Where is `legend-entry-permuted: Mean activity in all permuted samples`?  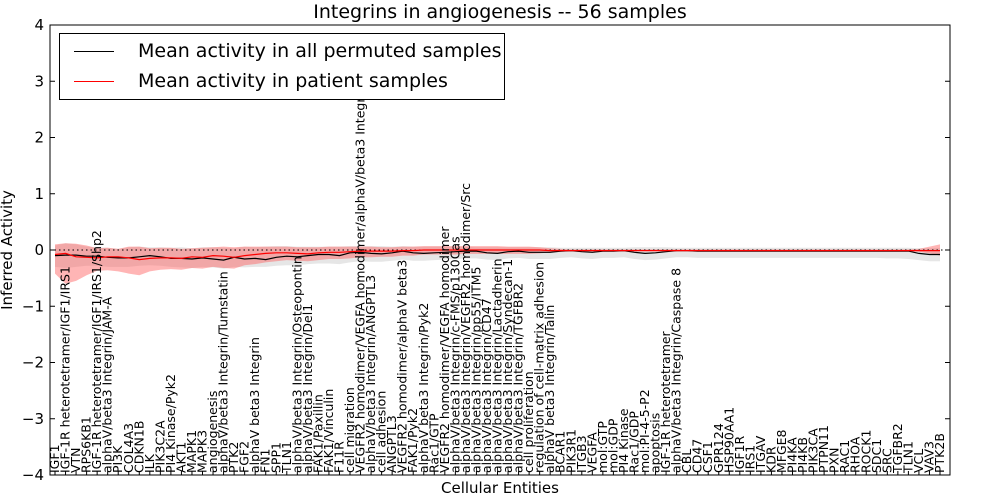
legend-entry-permuted: Mean activity in all permuted samples is located at coordinates (287, 51).